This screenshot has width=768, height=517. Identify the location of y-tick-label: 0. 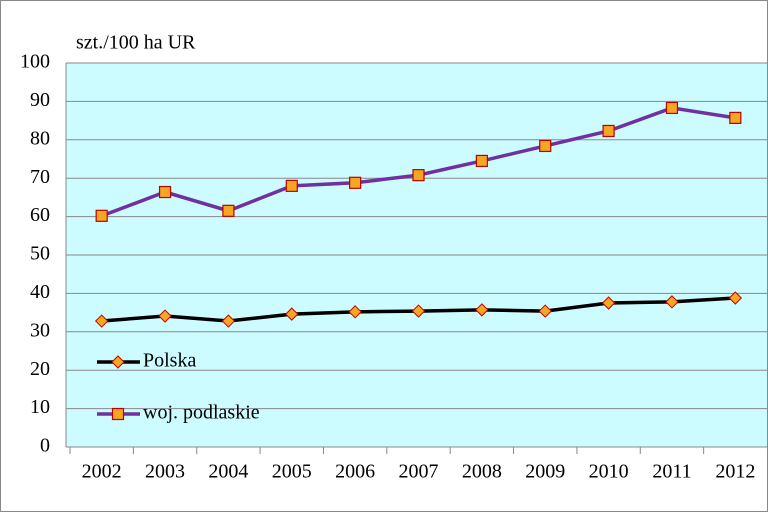
(45, 446).